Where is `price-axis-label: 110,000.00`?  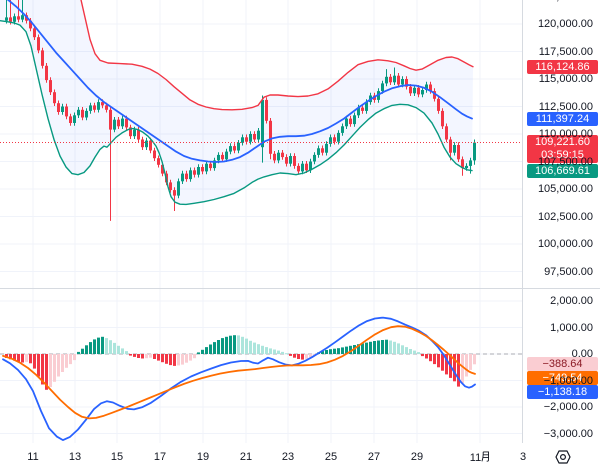
price-axis-label: 110,000.00 is located at coordinates (565, 134).